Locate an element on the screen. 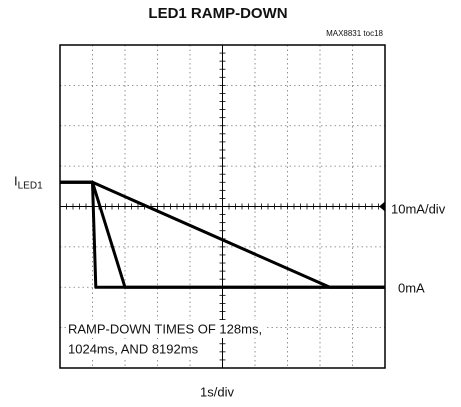 The height and width of the screenshot is (407, 461). zero-label: 0mA is located at coordinates (411, 288).